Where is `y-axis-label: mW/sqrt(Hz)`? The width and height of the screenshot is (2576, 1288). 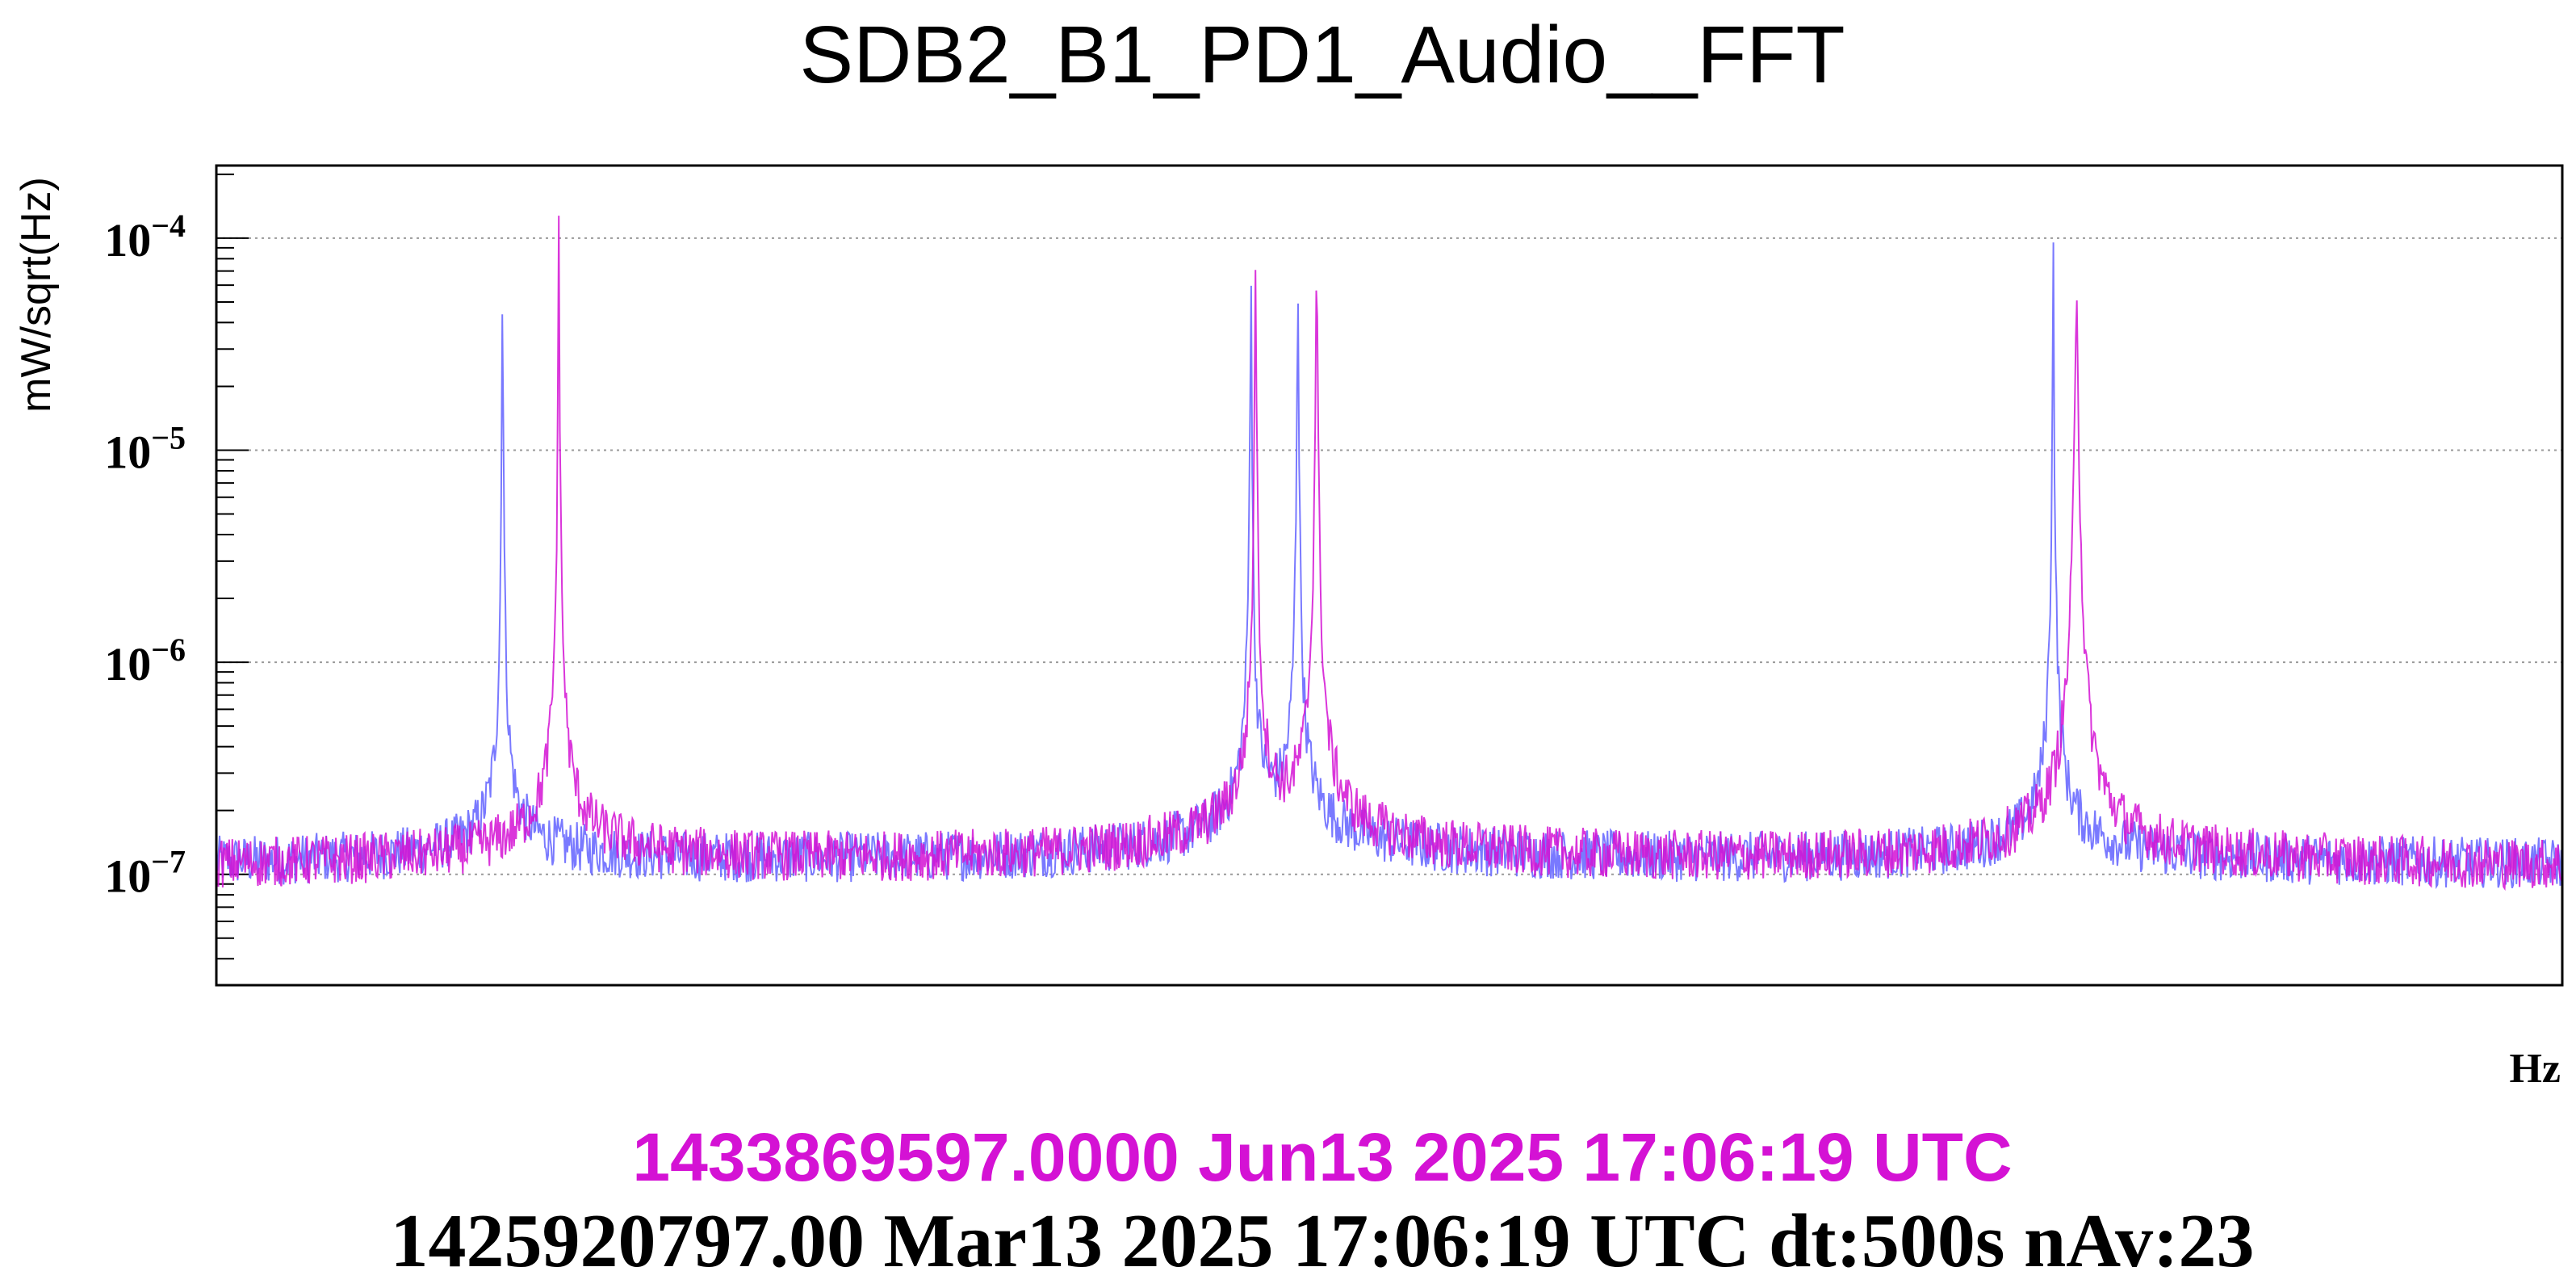 y-axis-label: mW/sqrt(Hz) is located at coordinates (36, 295).